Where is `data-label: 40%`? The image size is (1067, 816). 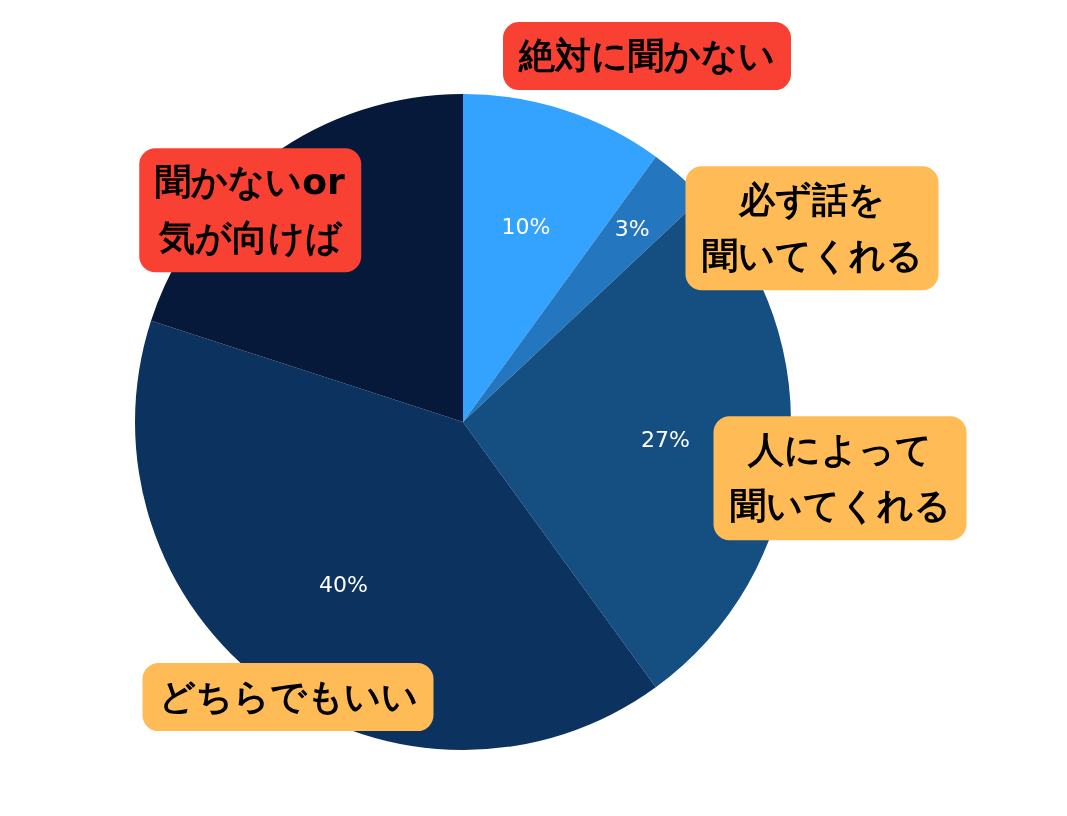 data-label: 40% is located at coordinates (343, 585).